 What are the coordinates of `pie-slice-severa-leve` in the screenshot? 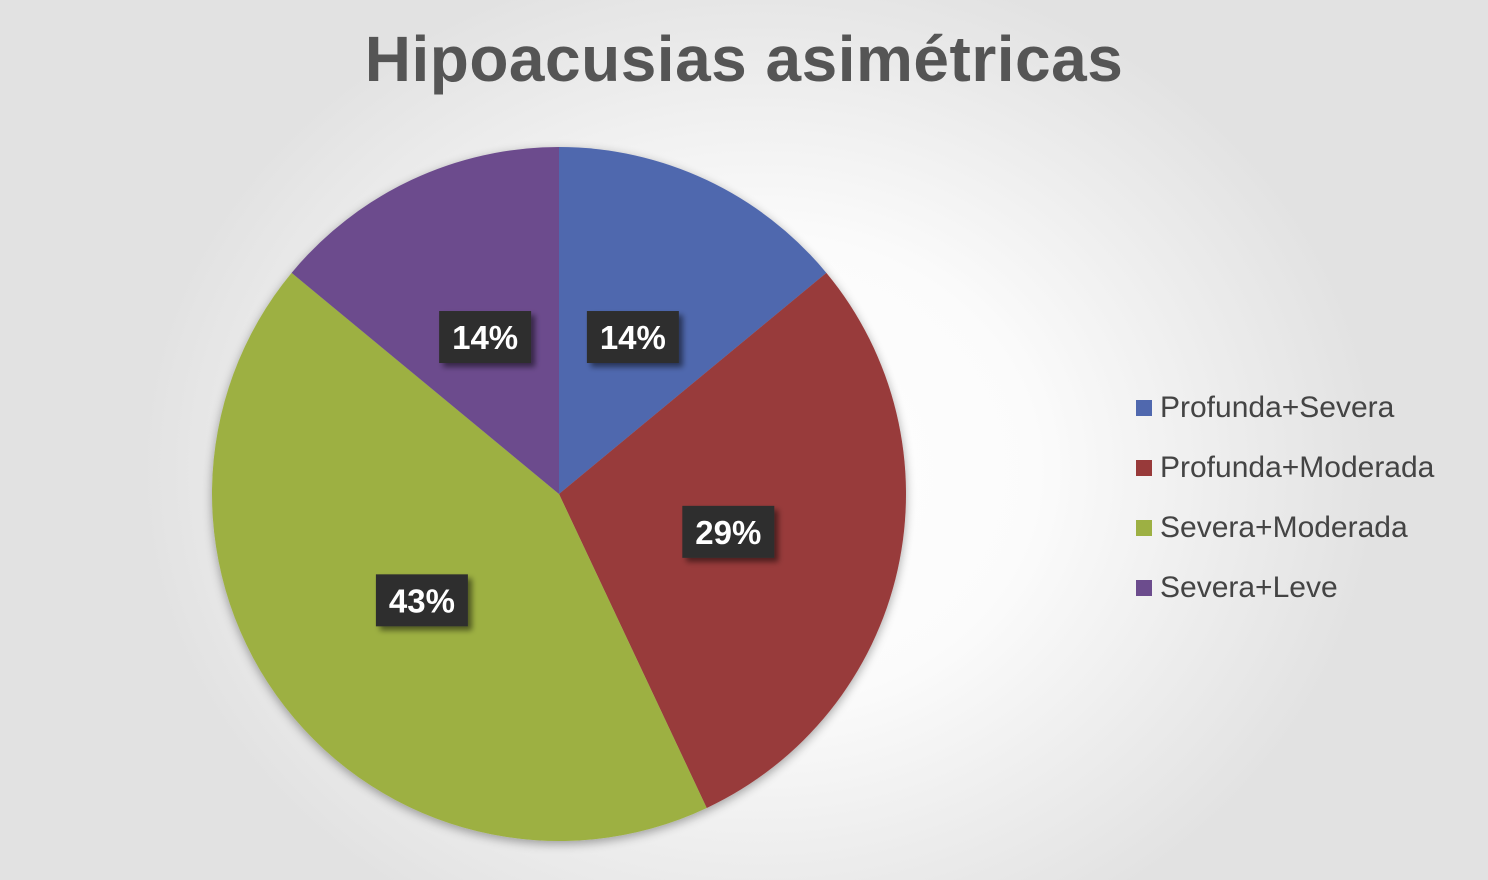 It's located at (425, 320).